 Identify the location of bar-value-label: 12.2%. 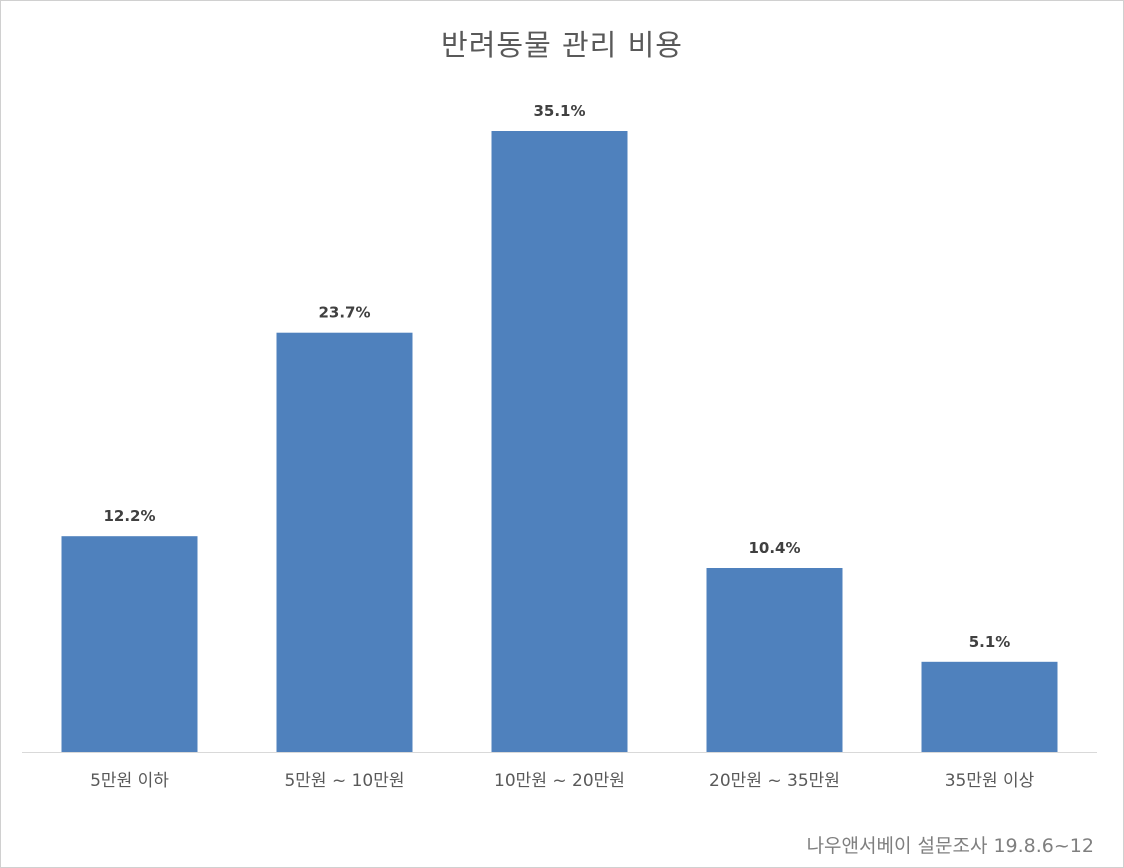
(129, 516).